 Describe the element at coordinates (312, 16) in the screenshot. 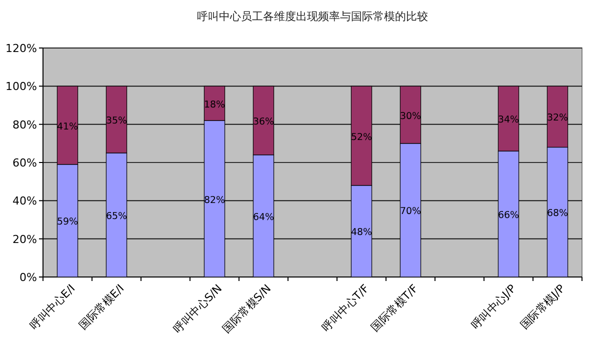

I see `chart-title: 呼叫中心员工各维度出现频率与国际常模的比较` at that location.